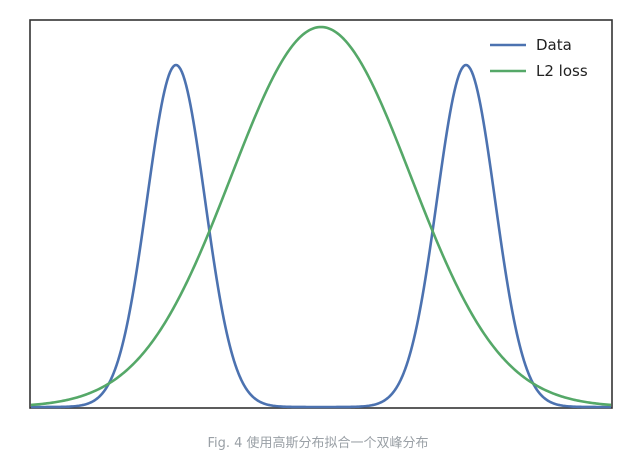 The width and height of the screenshot is (636, 466). What do you see at coordinates (562, 71) in the screenshot?
I see `legend-label-1: L2 loss` at bounding box center [562, 71].